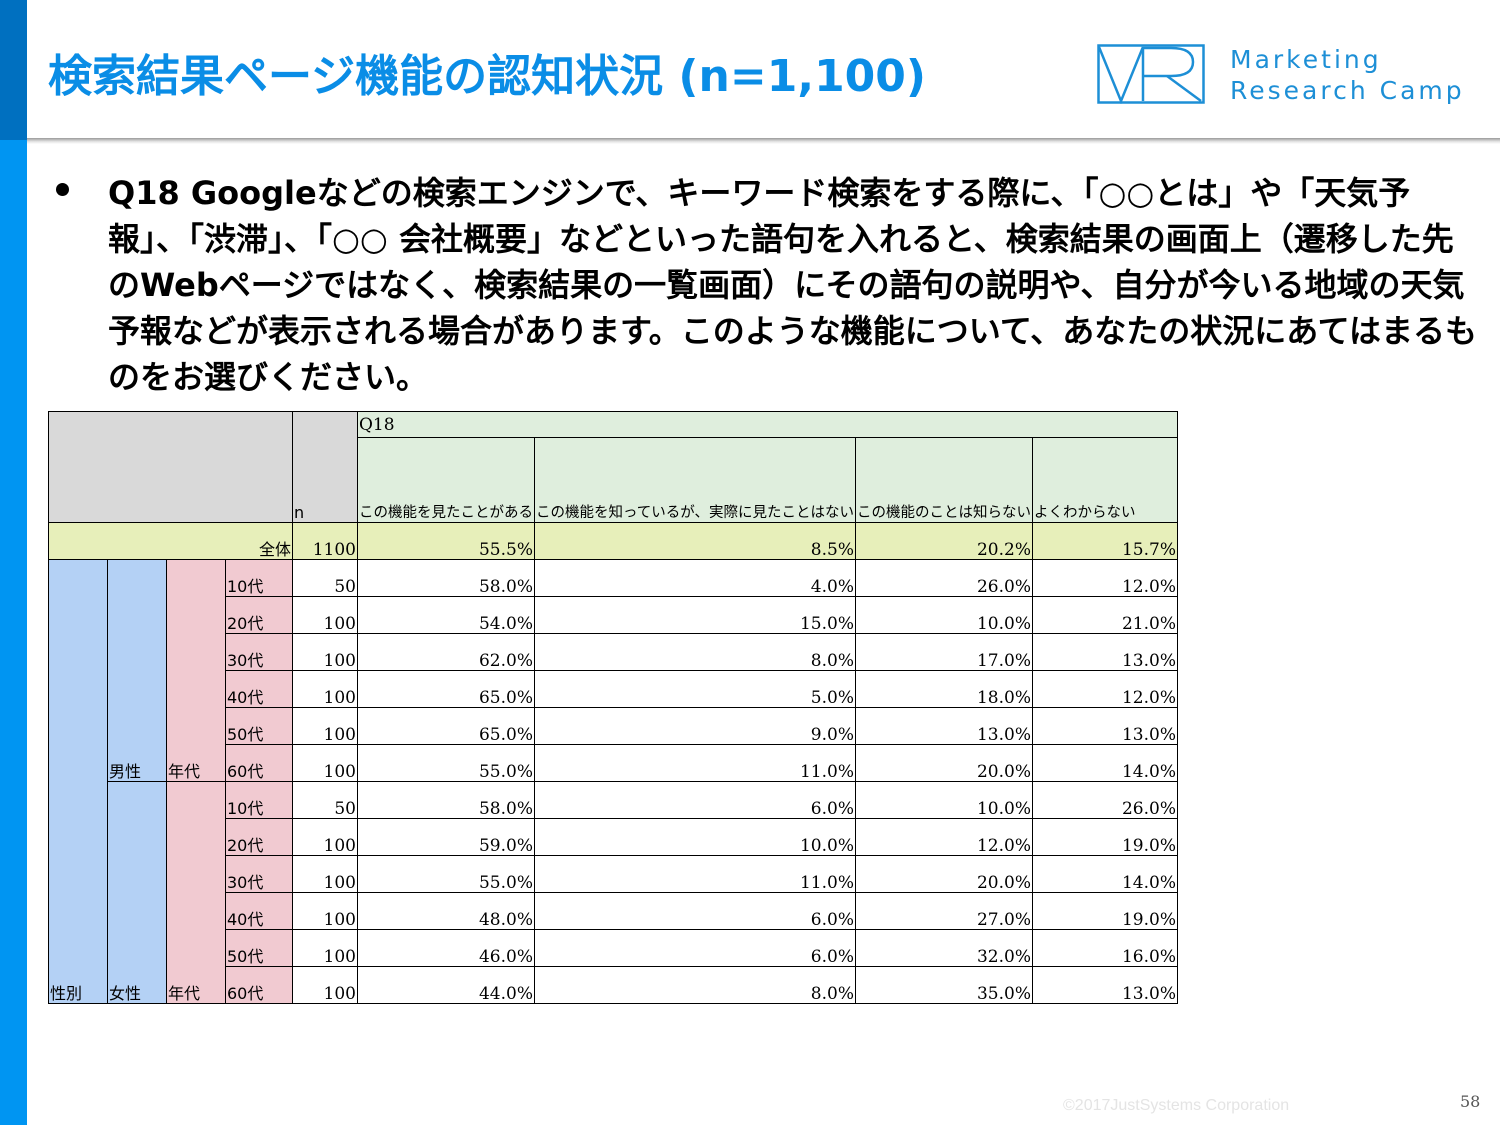 The image size is (1500, 1125). I want to click on table-row: 40代 100 48.0% 6.0% 27.0% 19.0%, so click(613, 911).